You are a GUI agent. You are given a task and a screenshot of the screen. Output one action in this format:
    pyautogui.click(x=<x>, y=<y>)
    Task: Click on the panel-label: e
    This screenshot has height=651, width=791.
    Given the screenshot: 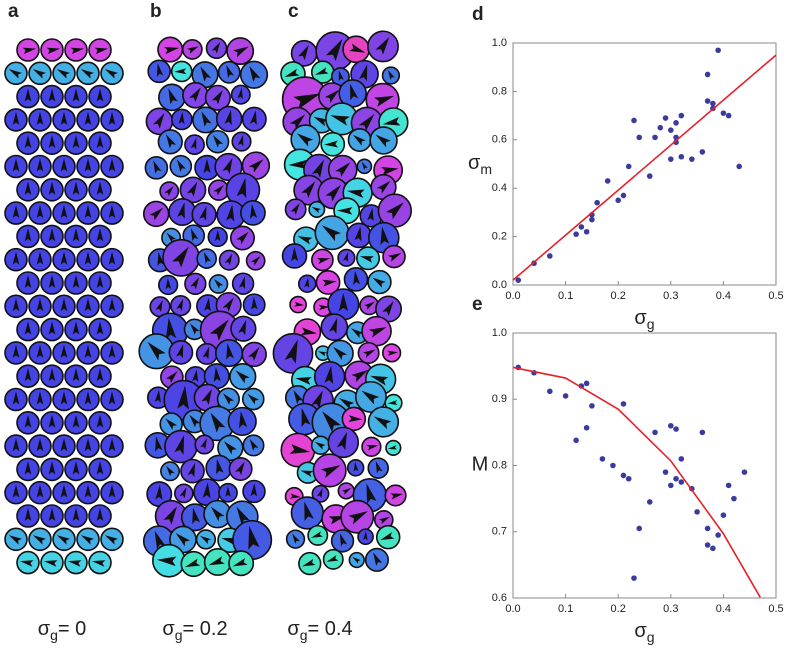 What is the action you would take?
    pyautogui.click(x=477, y=304)
    